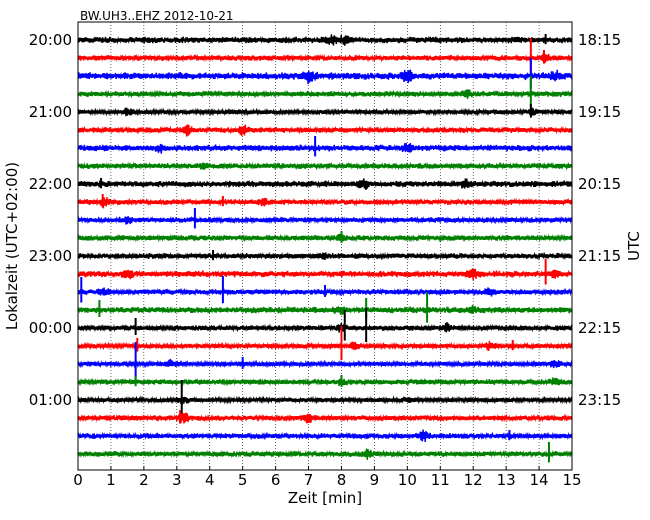 This screenshot has width=650, height=520. Describe the element at coordinates (594, 220) in the screenshot. I see `right-time-axis: 18:15 19:15 20:15 21:15 22:15 23:15` at that location.